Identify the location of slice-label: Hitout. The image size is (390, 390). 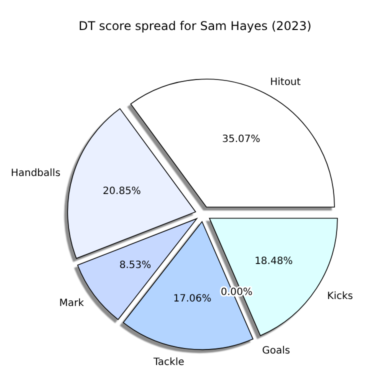
(285, 82).